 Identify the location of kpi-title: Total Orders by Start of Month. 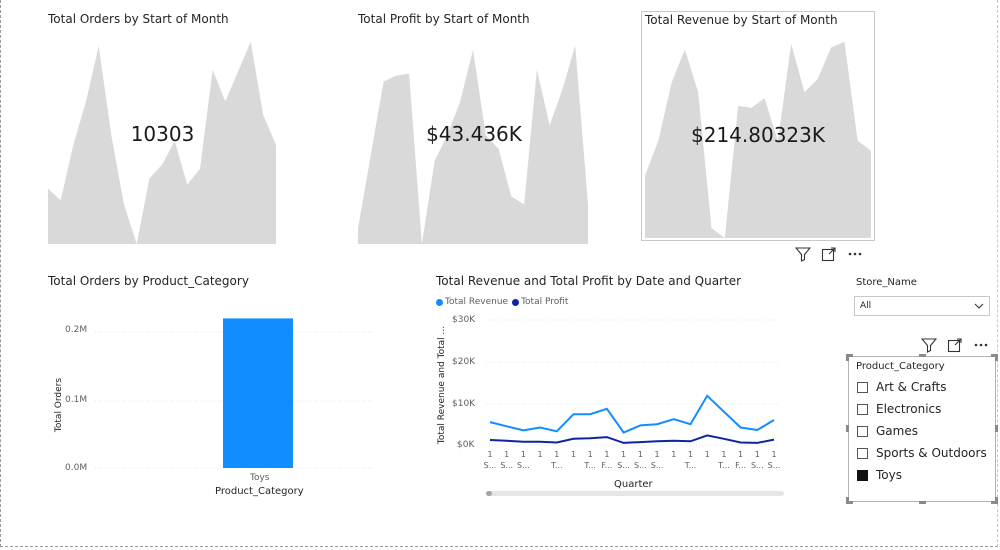
(138, 19).